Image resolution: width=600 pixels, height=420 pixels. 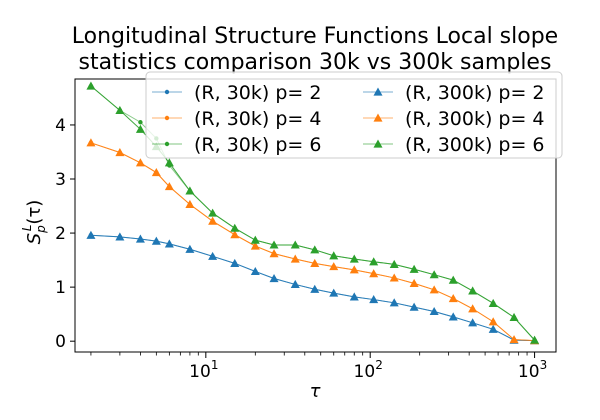 What do you see at coordinates (215, 365) in the screenshot?
I see `x-tick-label-exponent: 1` at bounding box center [215, 365].